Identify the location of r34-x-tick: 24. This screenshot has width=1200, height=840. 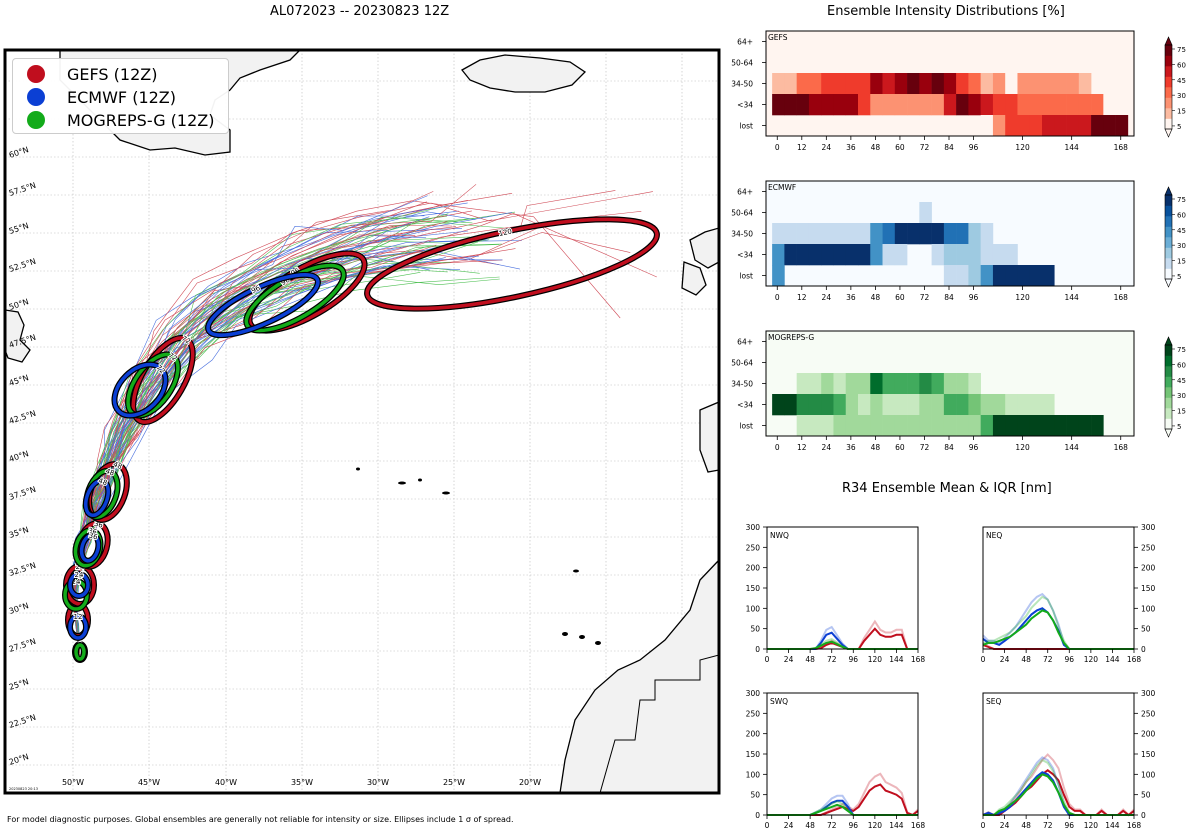
(1005, 659).